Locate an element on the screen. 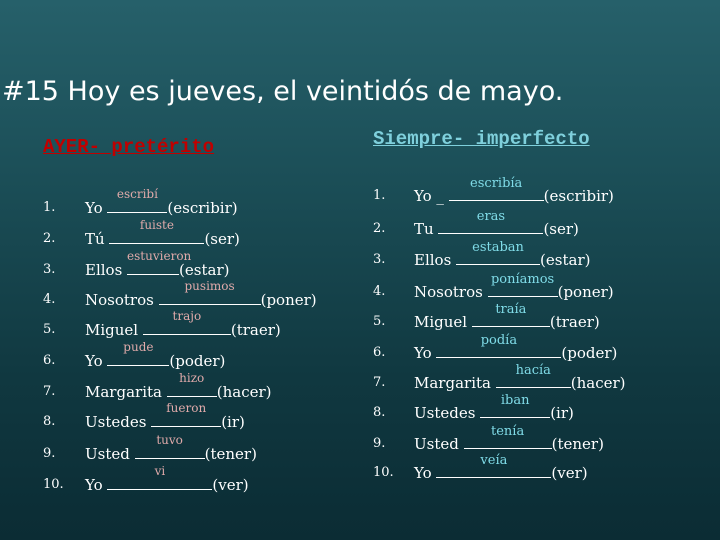 This screenshot has width=720, height=540. answer-blank: podía is located at coordinates (499, 345).